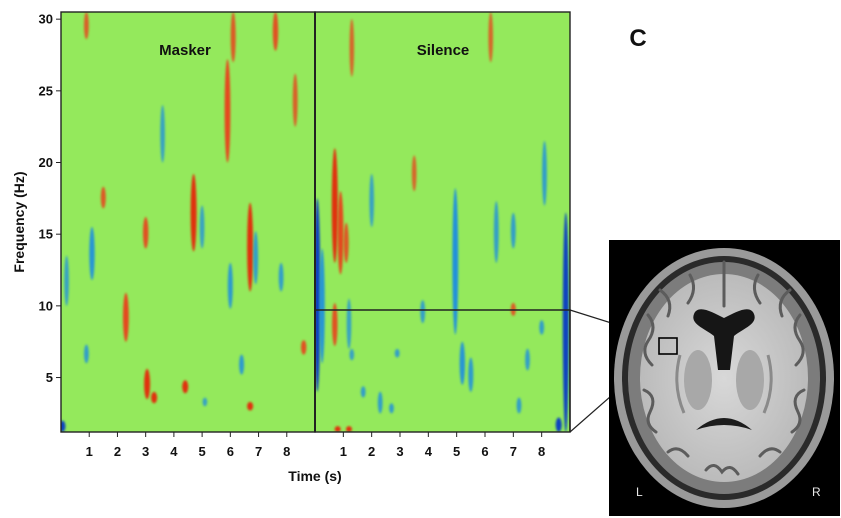 Image resolution: width=841 pixels, height=518 pixels. Describe the element at coordinates (724, 378) in the screenshot. I see `brain-mri-image: L R` at that location.